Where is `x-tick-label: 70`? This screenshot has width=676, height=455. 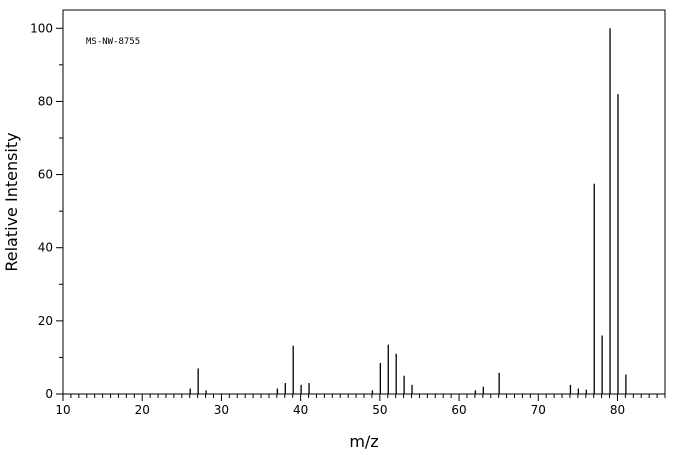
x-tick-label: 70 is located at coordinates (538, 410).